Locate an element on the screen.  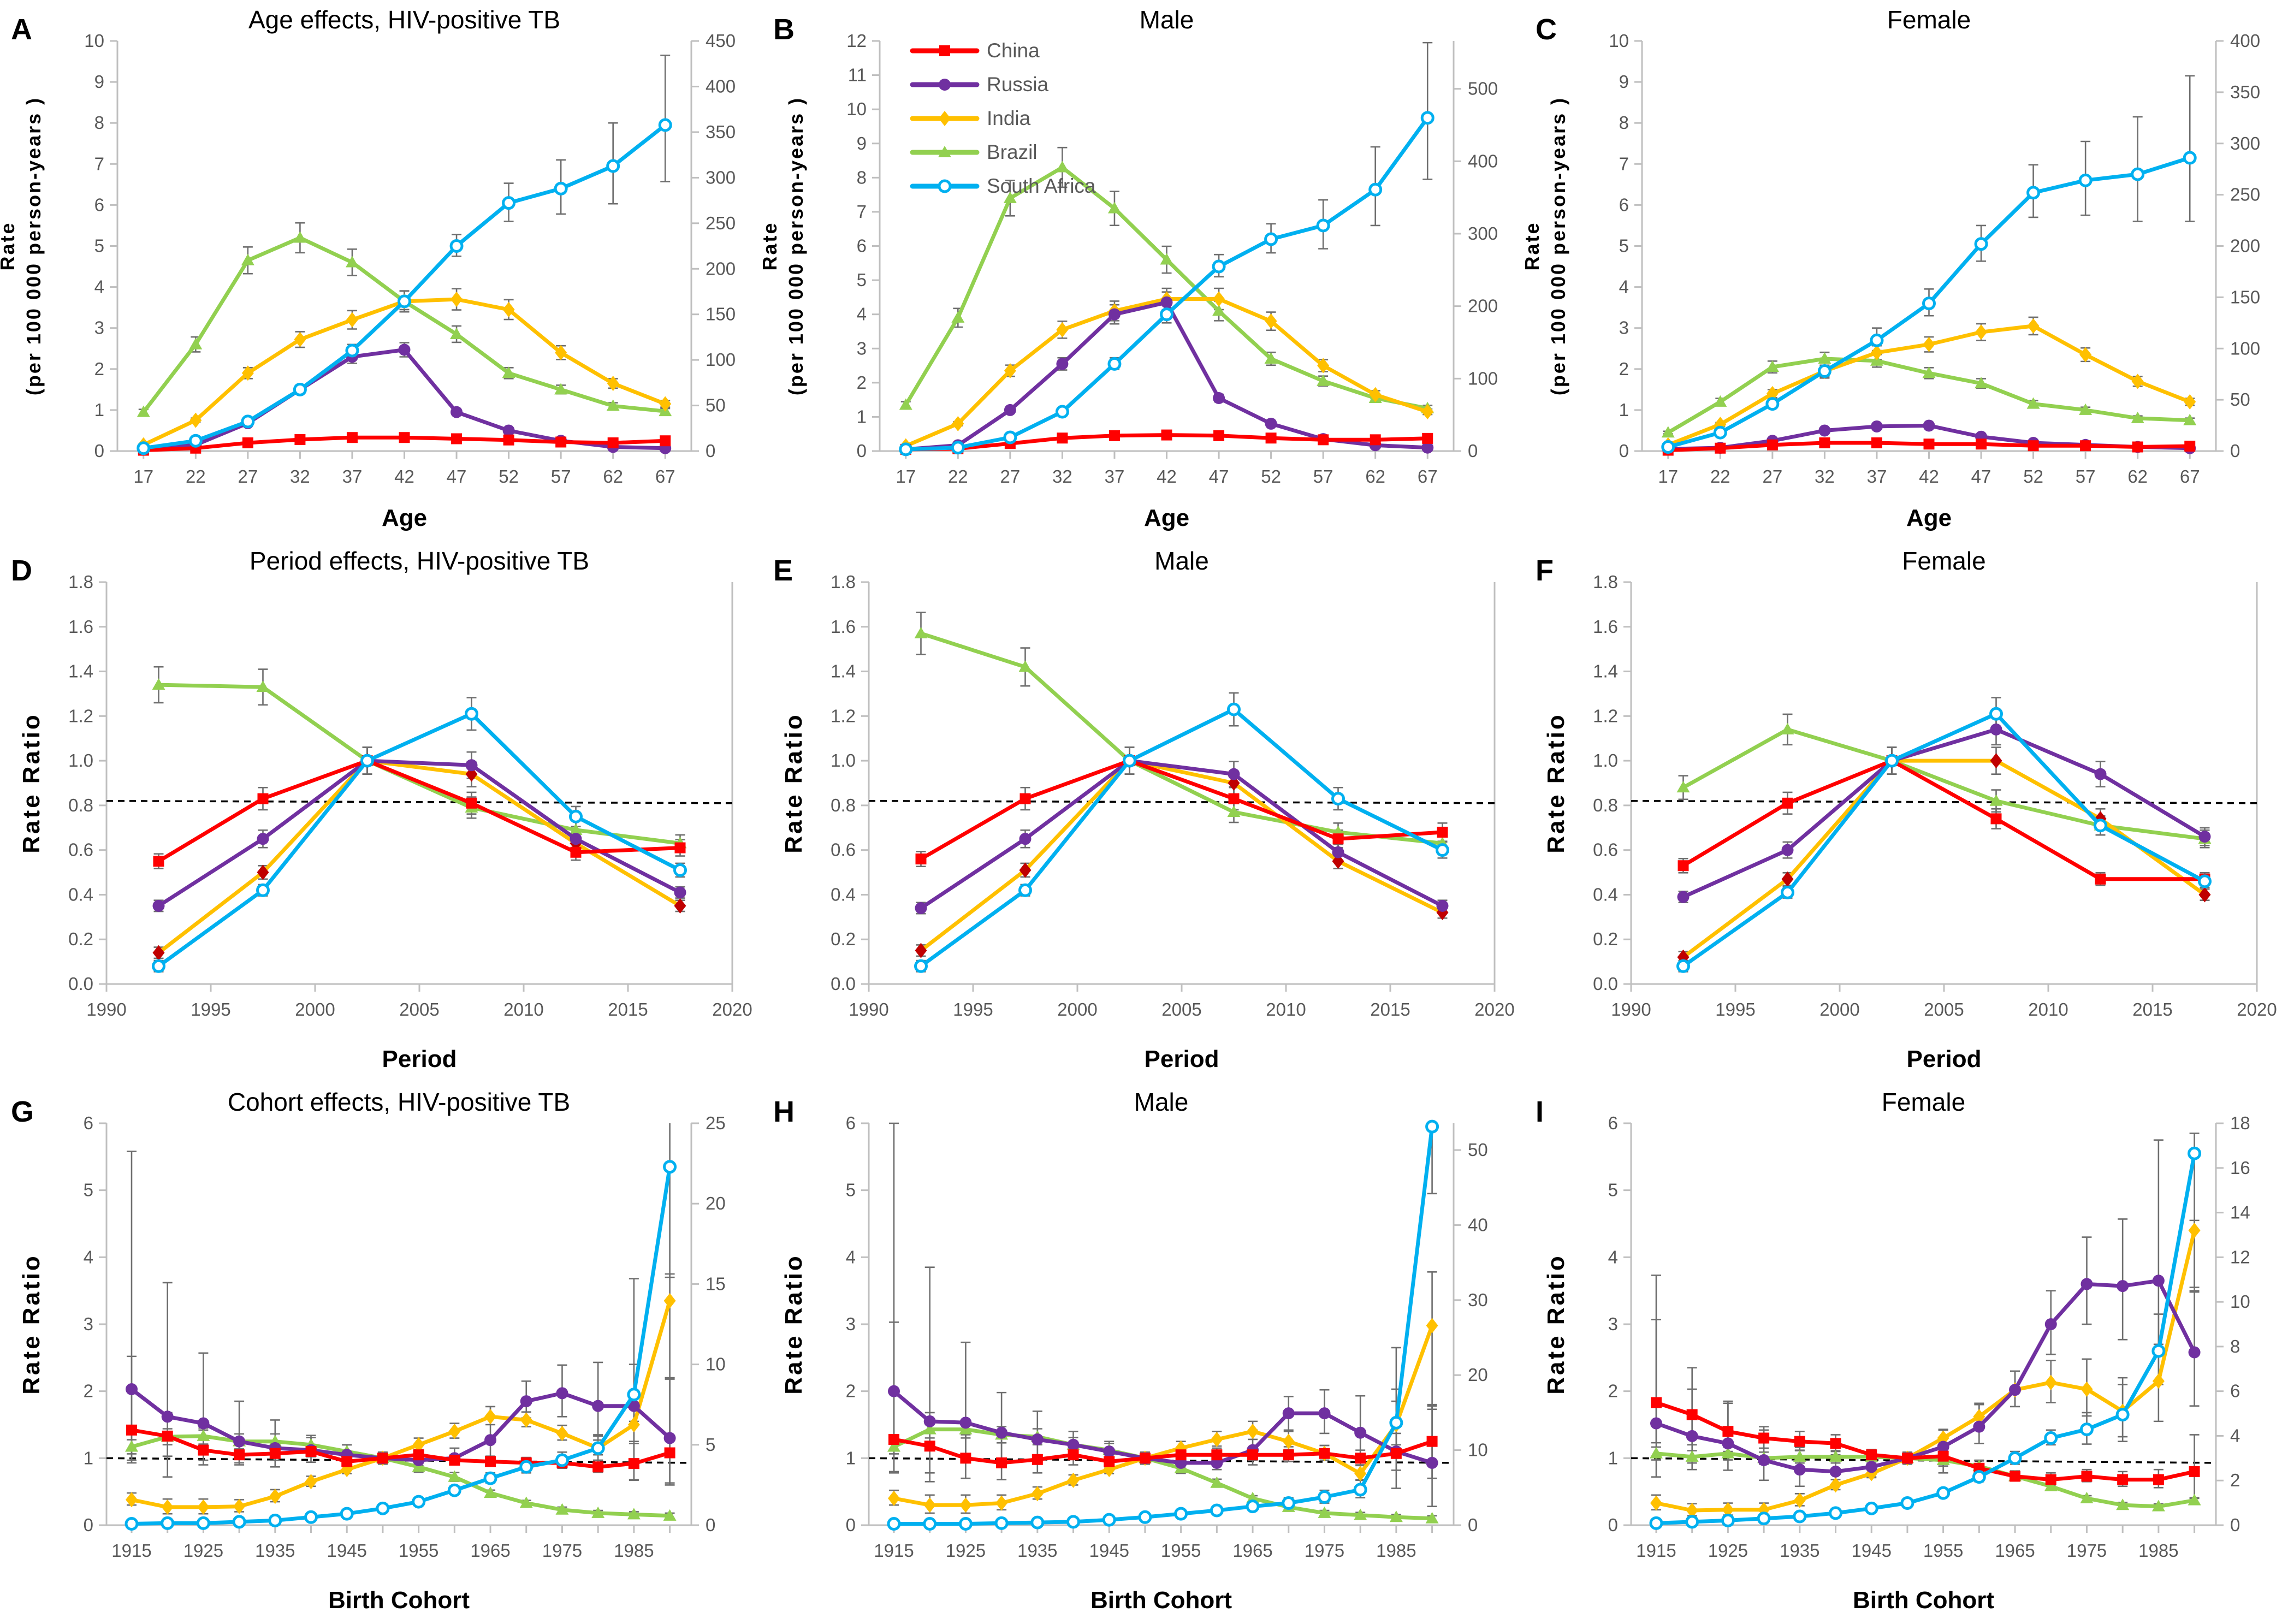
y-axis-title: Rate Ratio is located at coordinates (31, 784).